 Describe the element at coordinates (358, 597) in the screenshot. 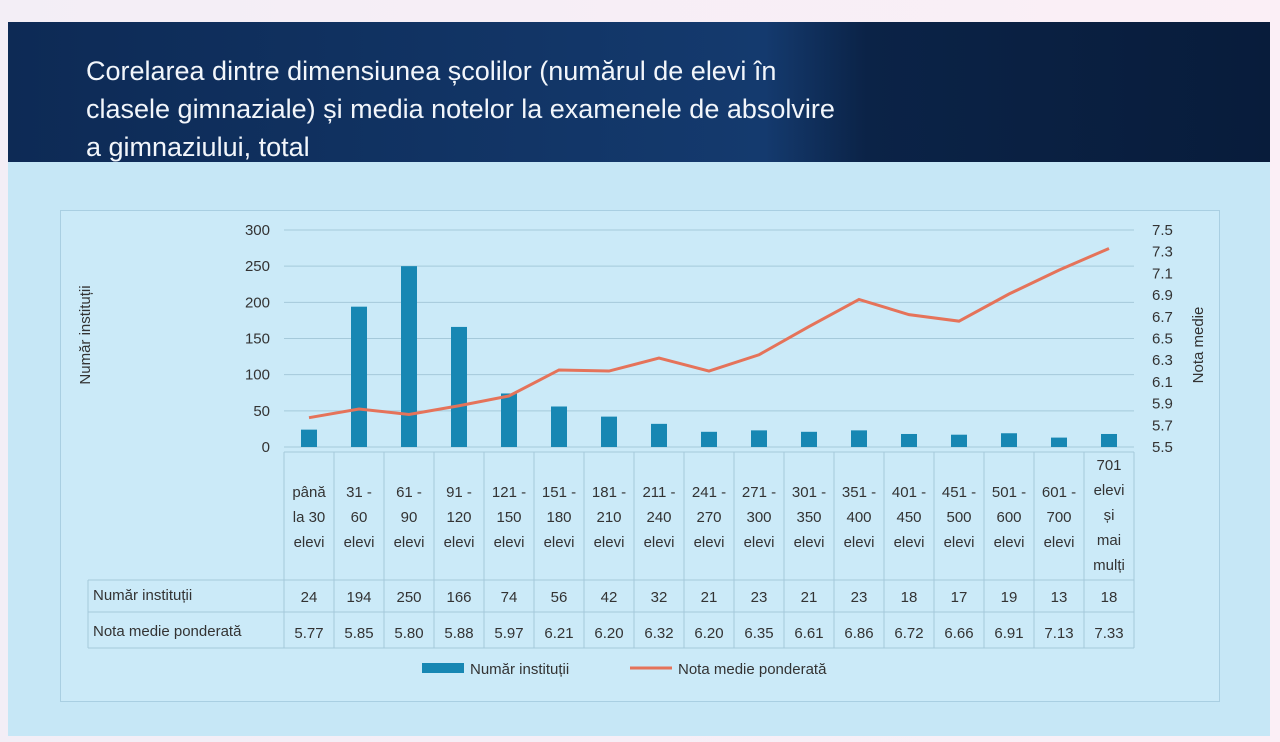

I see `data-label: 194` at that location.